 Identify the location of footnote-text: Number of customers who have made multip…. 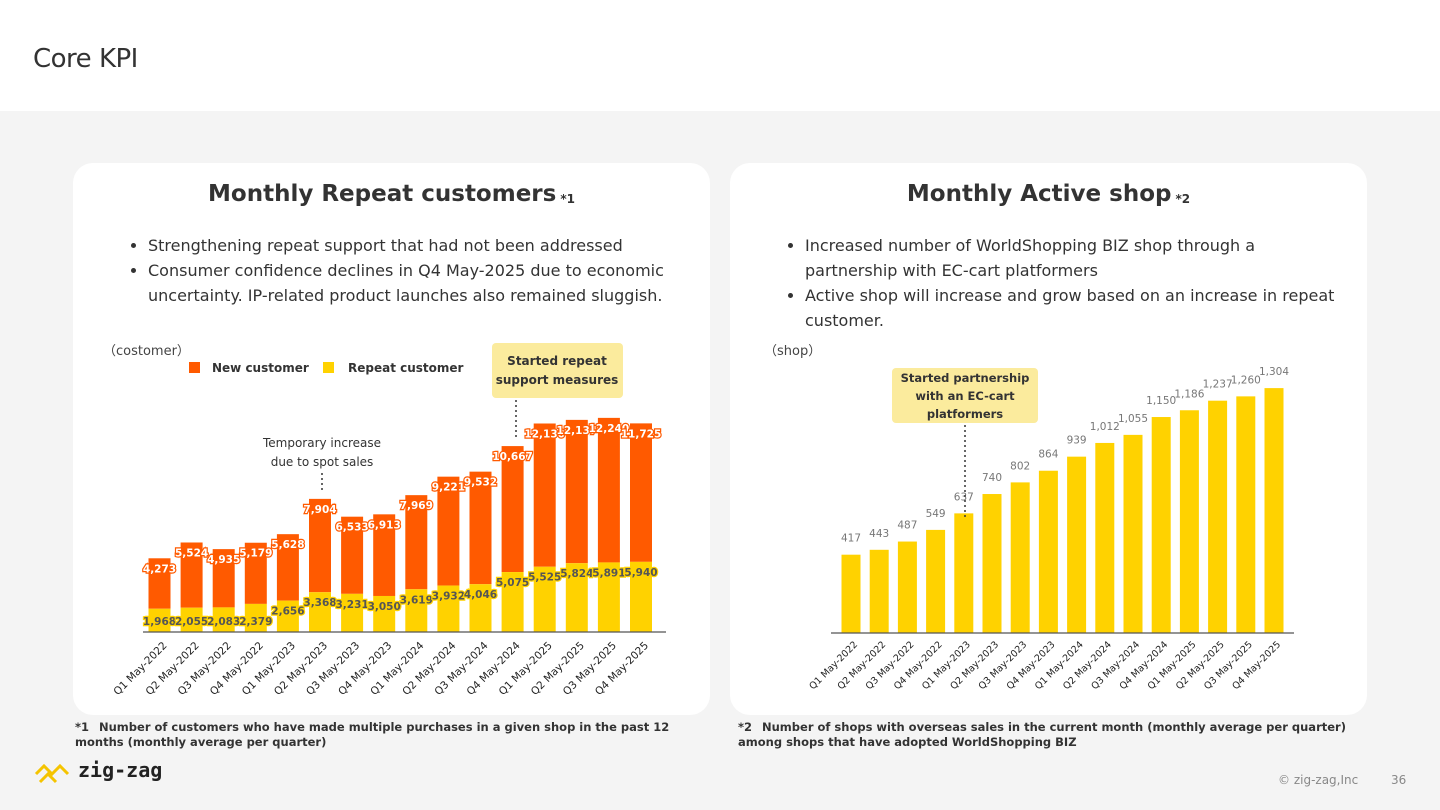
(372, 734).